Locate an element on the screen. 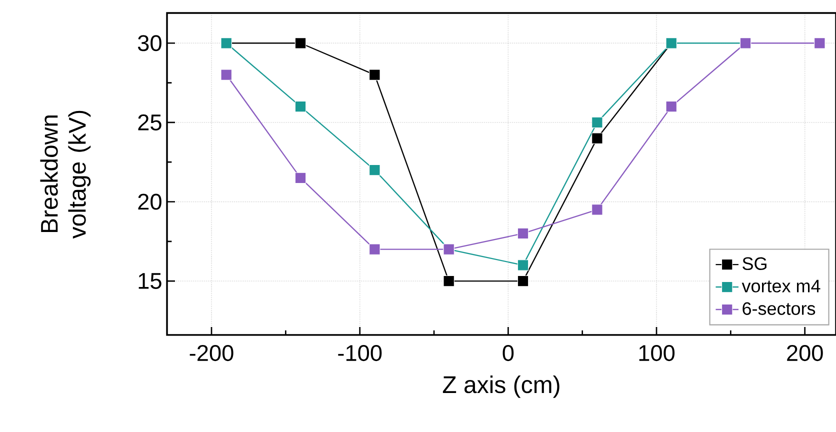 The height and width of the screenshot is (432, 836). legend-label: SG is located at coordinates (754, 263).